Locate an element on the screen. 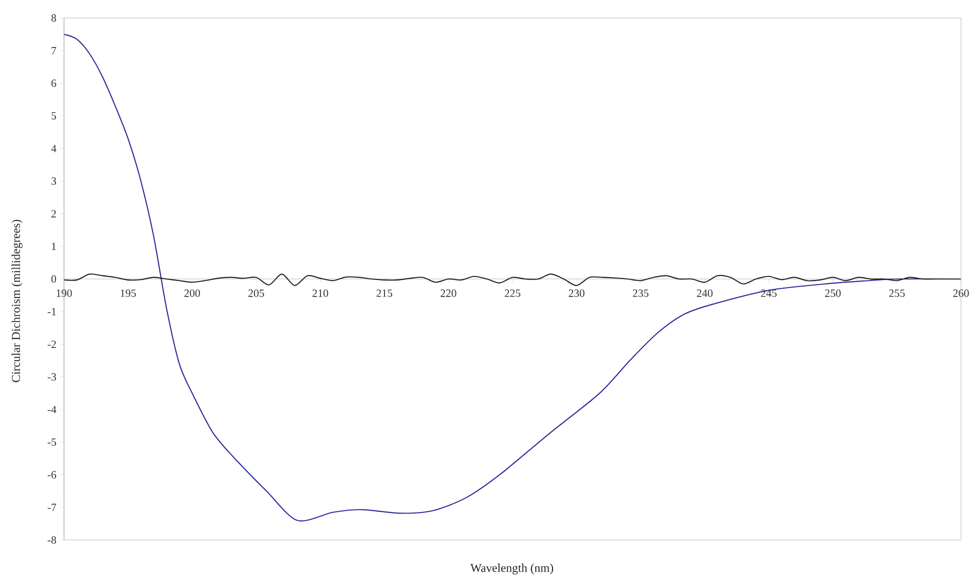 The width and height of the screenshot is (973, 581). x-tick-label: 210 is located at coordinates (320, 293).